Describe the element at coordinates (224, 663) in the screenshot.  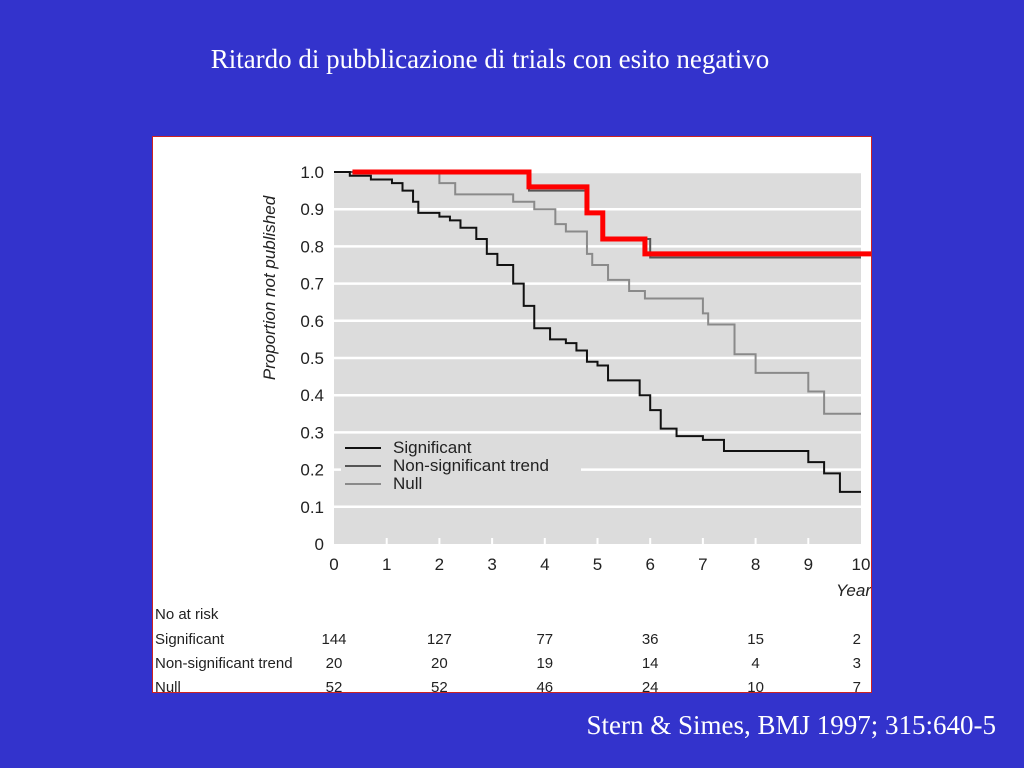
I see `at-risk-row-label: Non-significant trend` at that location.